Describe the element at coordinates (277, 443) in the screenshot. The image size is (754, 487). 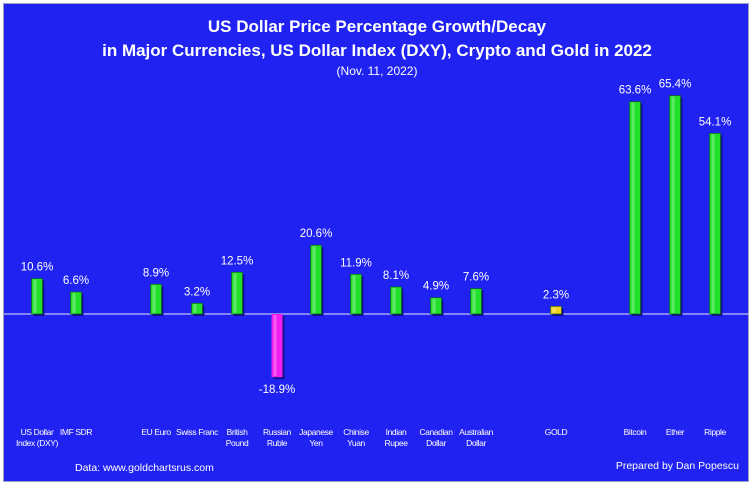
I see `category-label: Ruble` at that location.